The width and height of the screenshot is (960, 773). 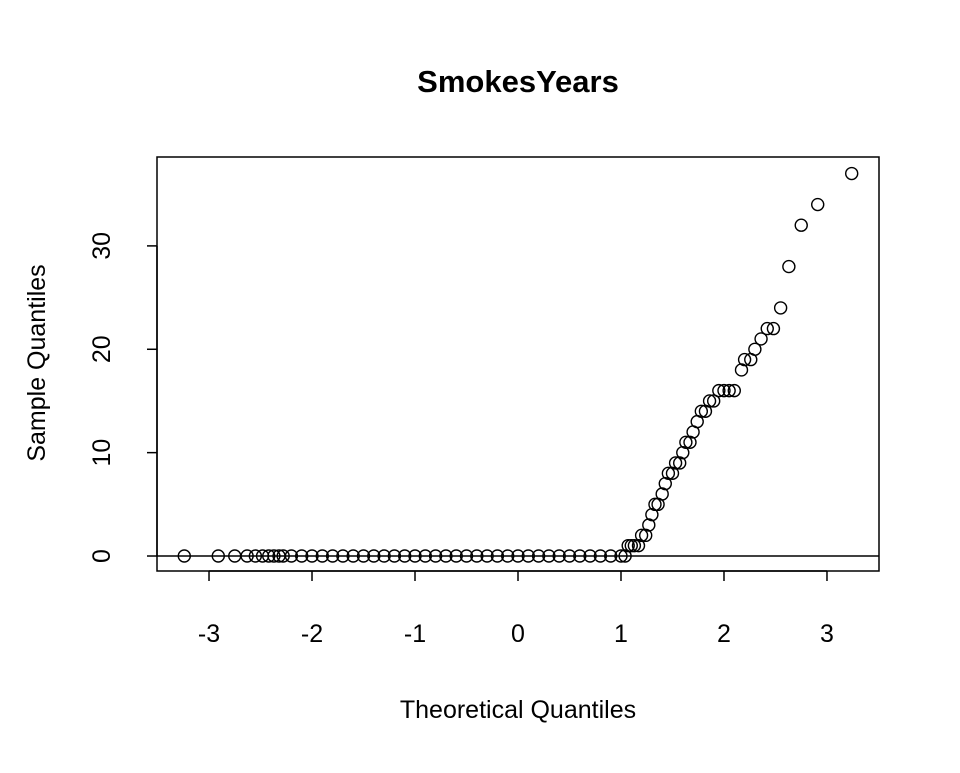 What do you see at coordinates (209, 634) in the screenshot?
I see `x-tick-label: -3` at bounding box center [209, 634].